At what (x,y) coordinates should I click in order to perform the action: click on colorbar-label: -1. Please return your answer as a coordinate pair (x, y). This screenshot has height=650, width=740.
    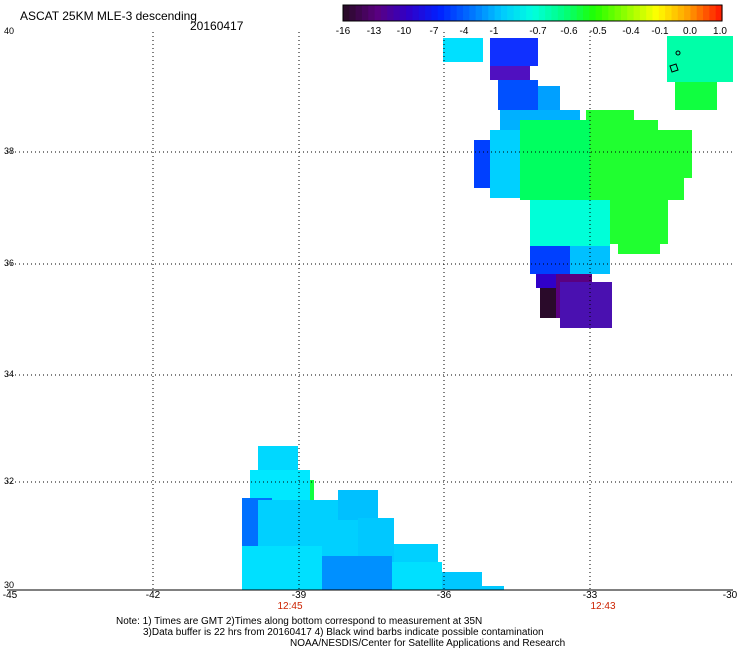
    Looking at the image, I should click on (494, 31).